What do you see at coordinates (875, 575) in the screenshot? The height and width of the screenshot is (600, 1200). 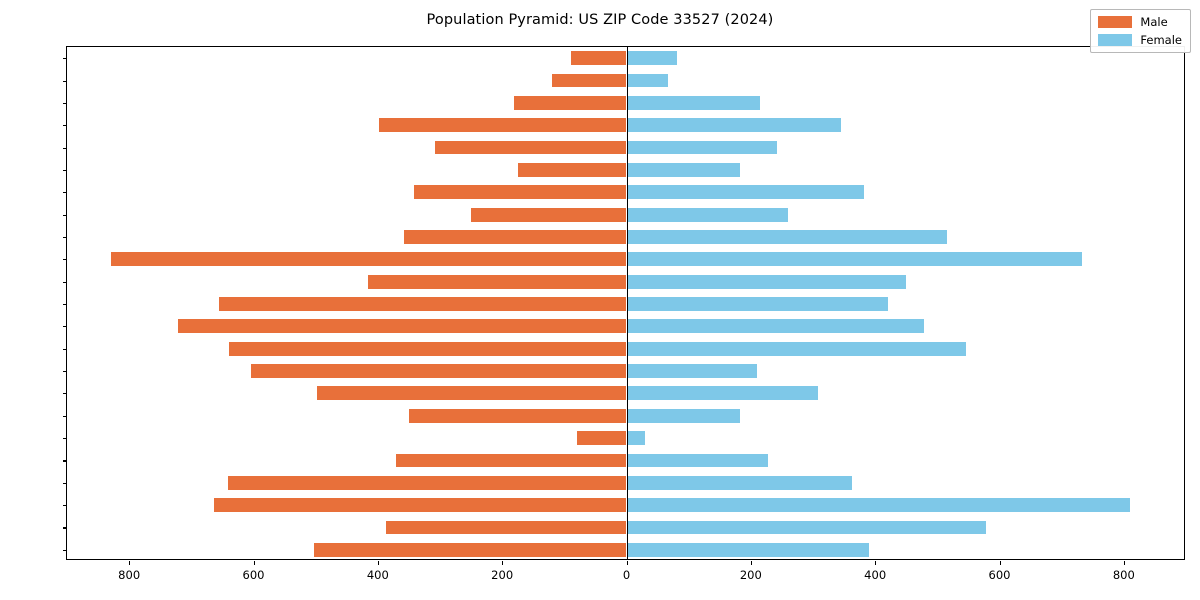 I see `x-tick-label: 400` at bounding box center [875, 575].